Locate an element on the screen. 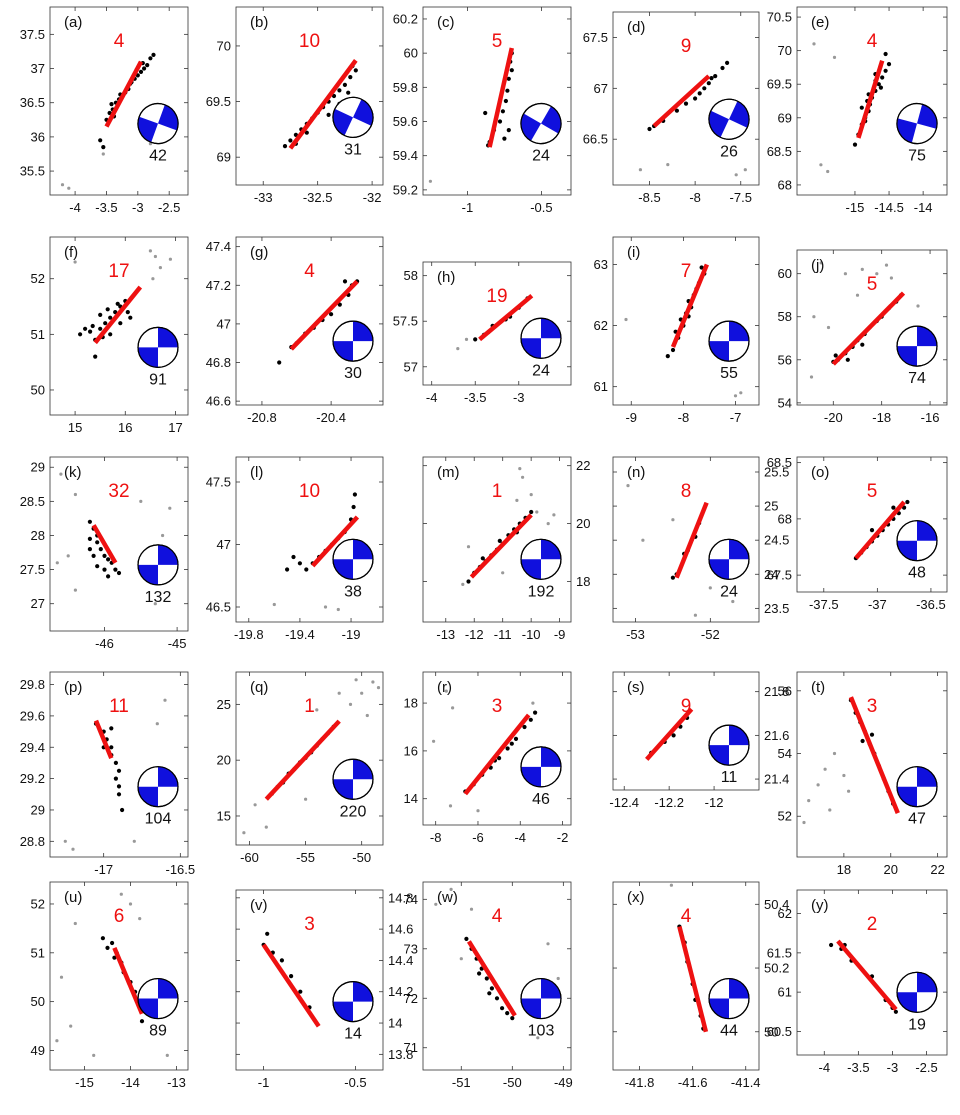 The image size is (960, 1115). event-count: 47 is located at coordinates (917, 819).